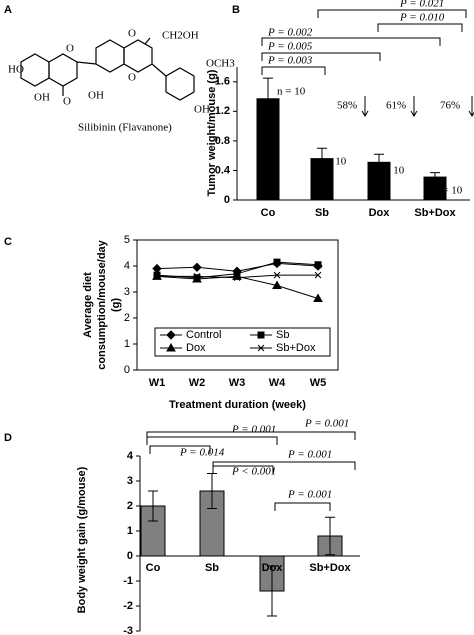 The width and height of the screenshot is (474, 635). Describe the element at coordinates (125, 128) in the screenshot. I see `caption: Silibinin (Flavanone)` at that location.